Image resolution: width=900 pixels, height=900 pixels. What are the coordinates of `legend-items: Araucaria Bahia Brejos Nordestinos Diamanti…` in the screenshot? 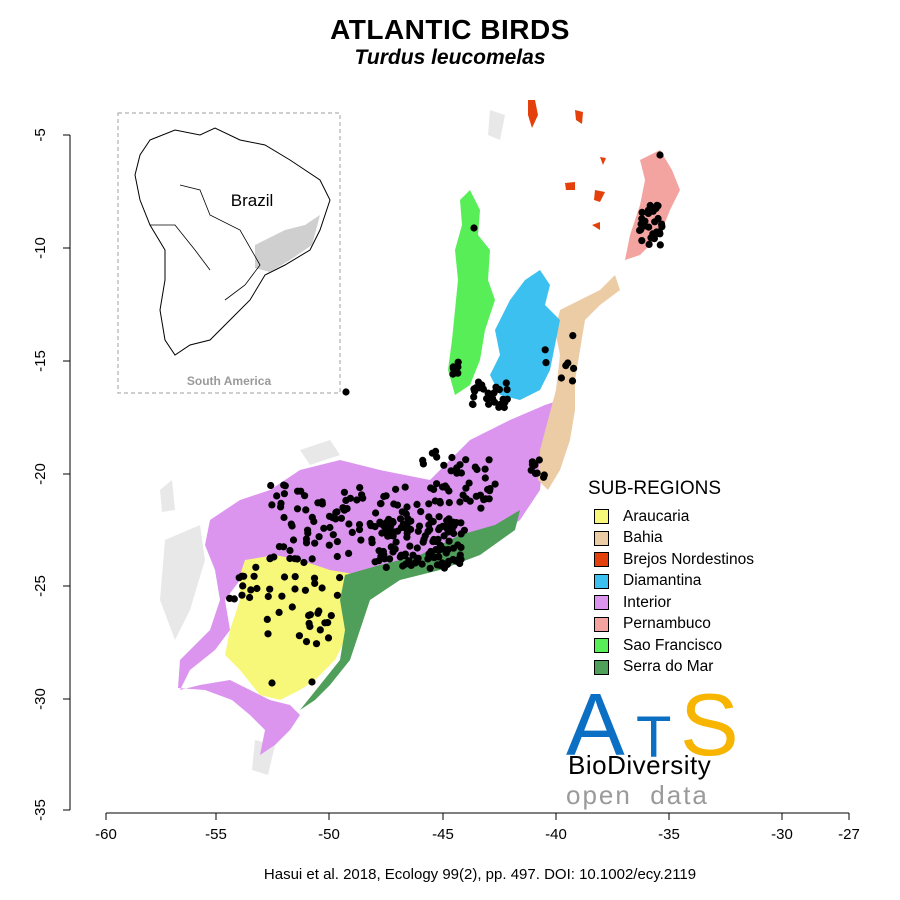 It's located at (671, 592).